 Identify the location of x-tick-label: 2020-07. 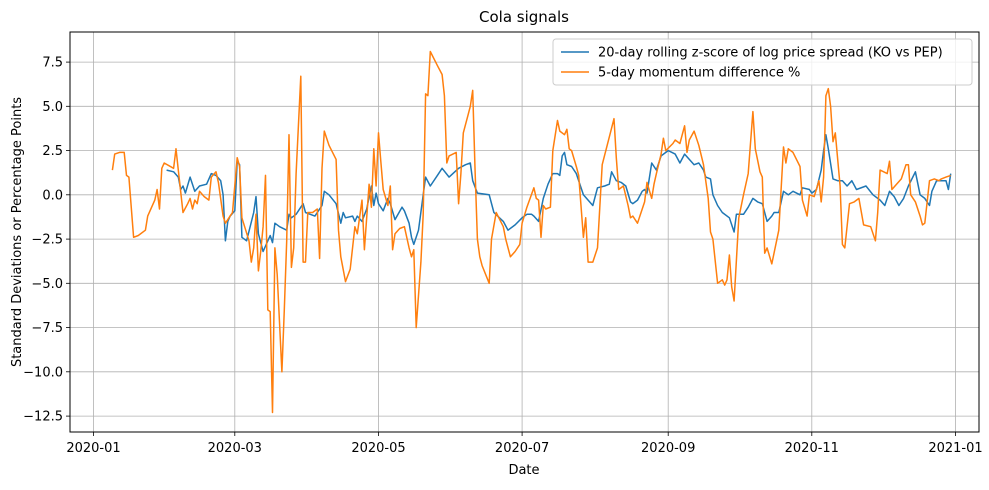
(522, 448).